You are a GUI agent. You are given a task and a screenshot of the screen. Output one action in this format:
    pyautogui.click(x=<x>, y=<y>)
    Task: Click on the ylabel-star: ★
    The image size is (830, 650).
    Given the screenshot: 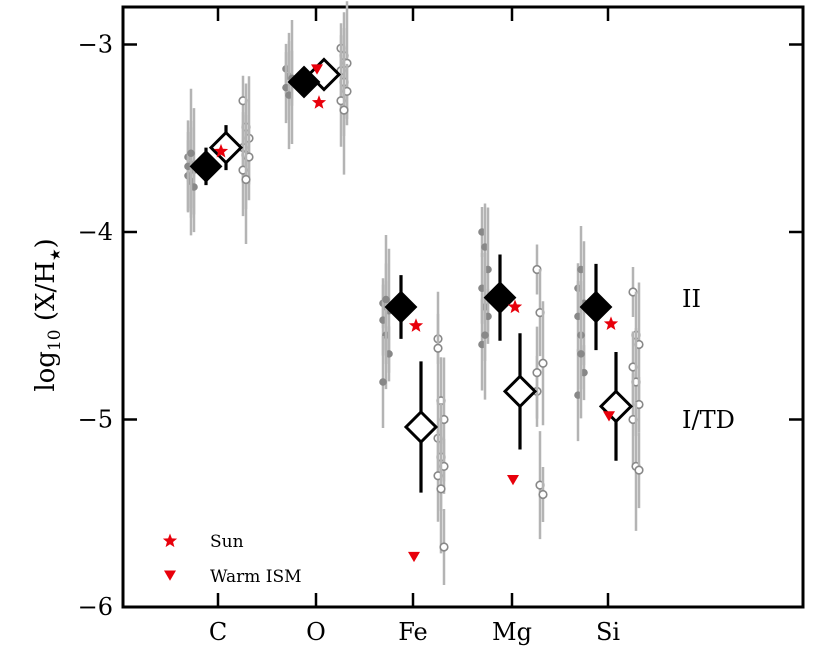 What is the action you would take?
    pyautogui.click(x=56, y=254)
    